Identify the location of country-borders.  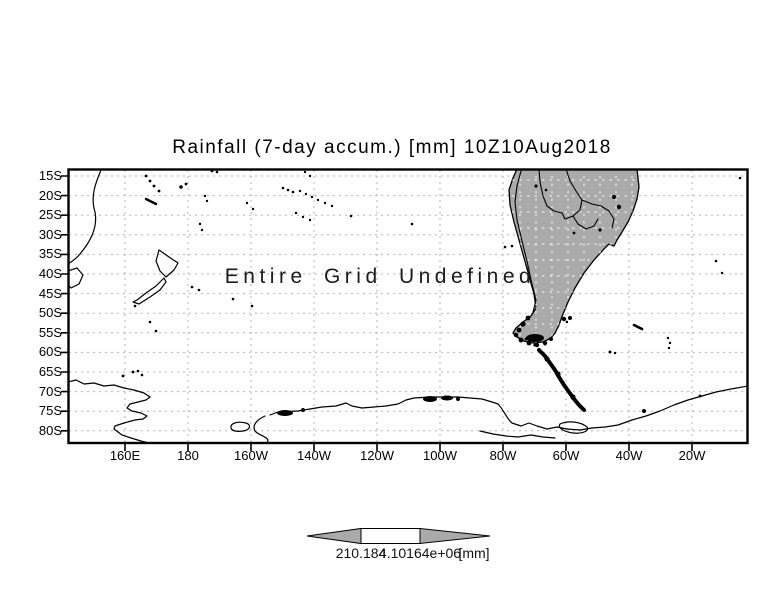
(564, 241).